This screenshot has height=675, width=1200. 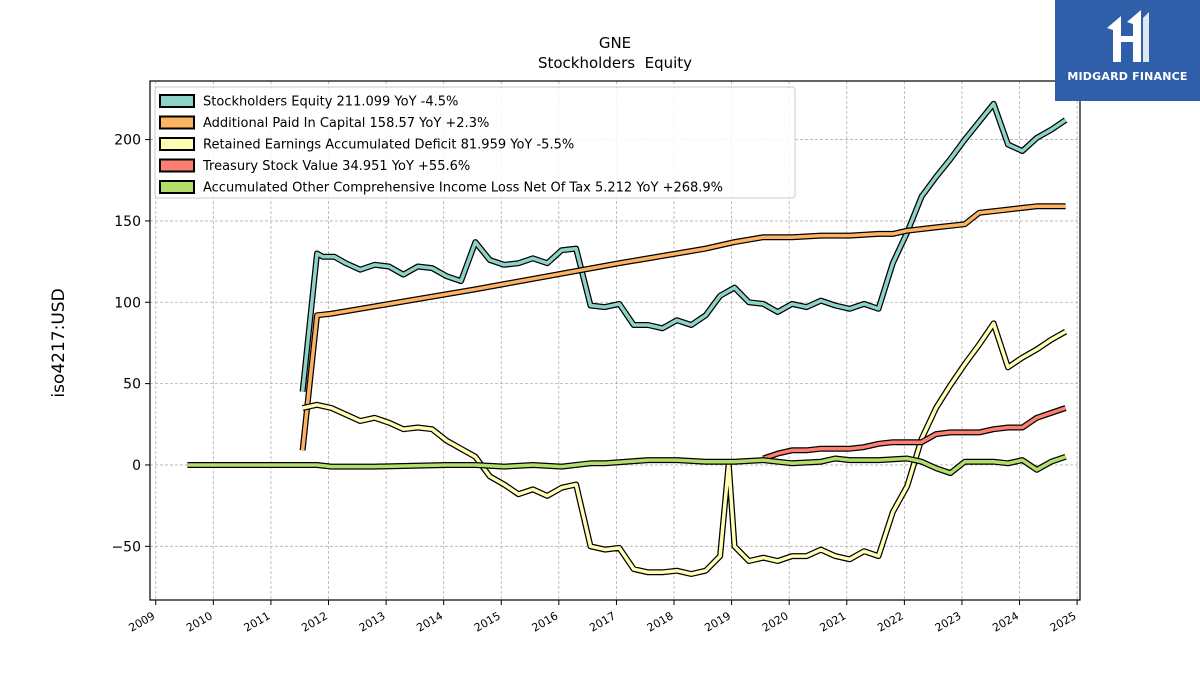 I want to click on x-tick-label: 2018, so click(x=660, y=621).